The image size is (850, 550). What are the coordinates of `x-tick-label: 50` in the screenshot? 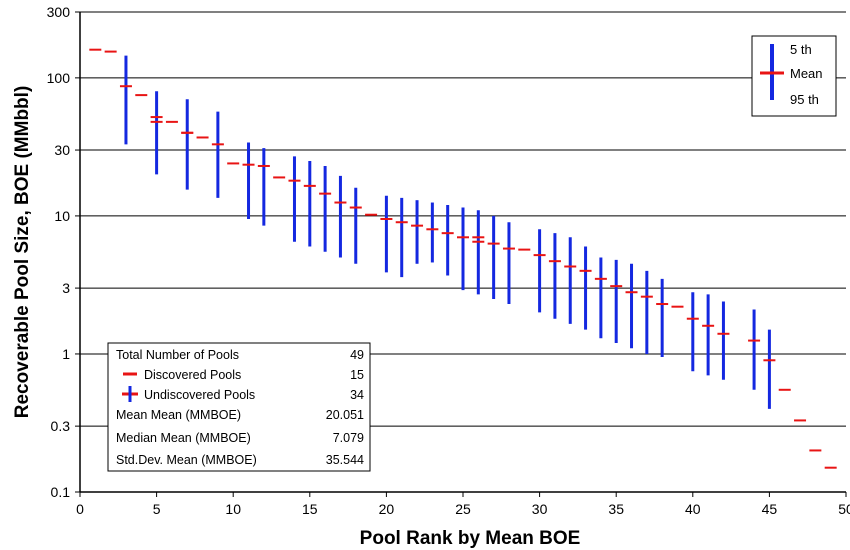 It's located at (844, 509).